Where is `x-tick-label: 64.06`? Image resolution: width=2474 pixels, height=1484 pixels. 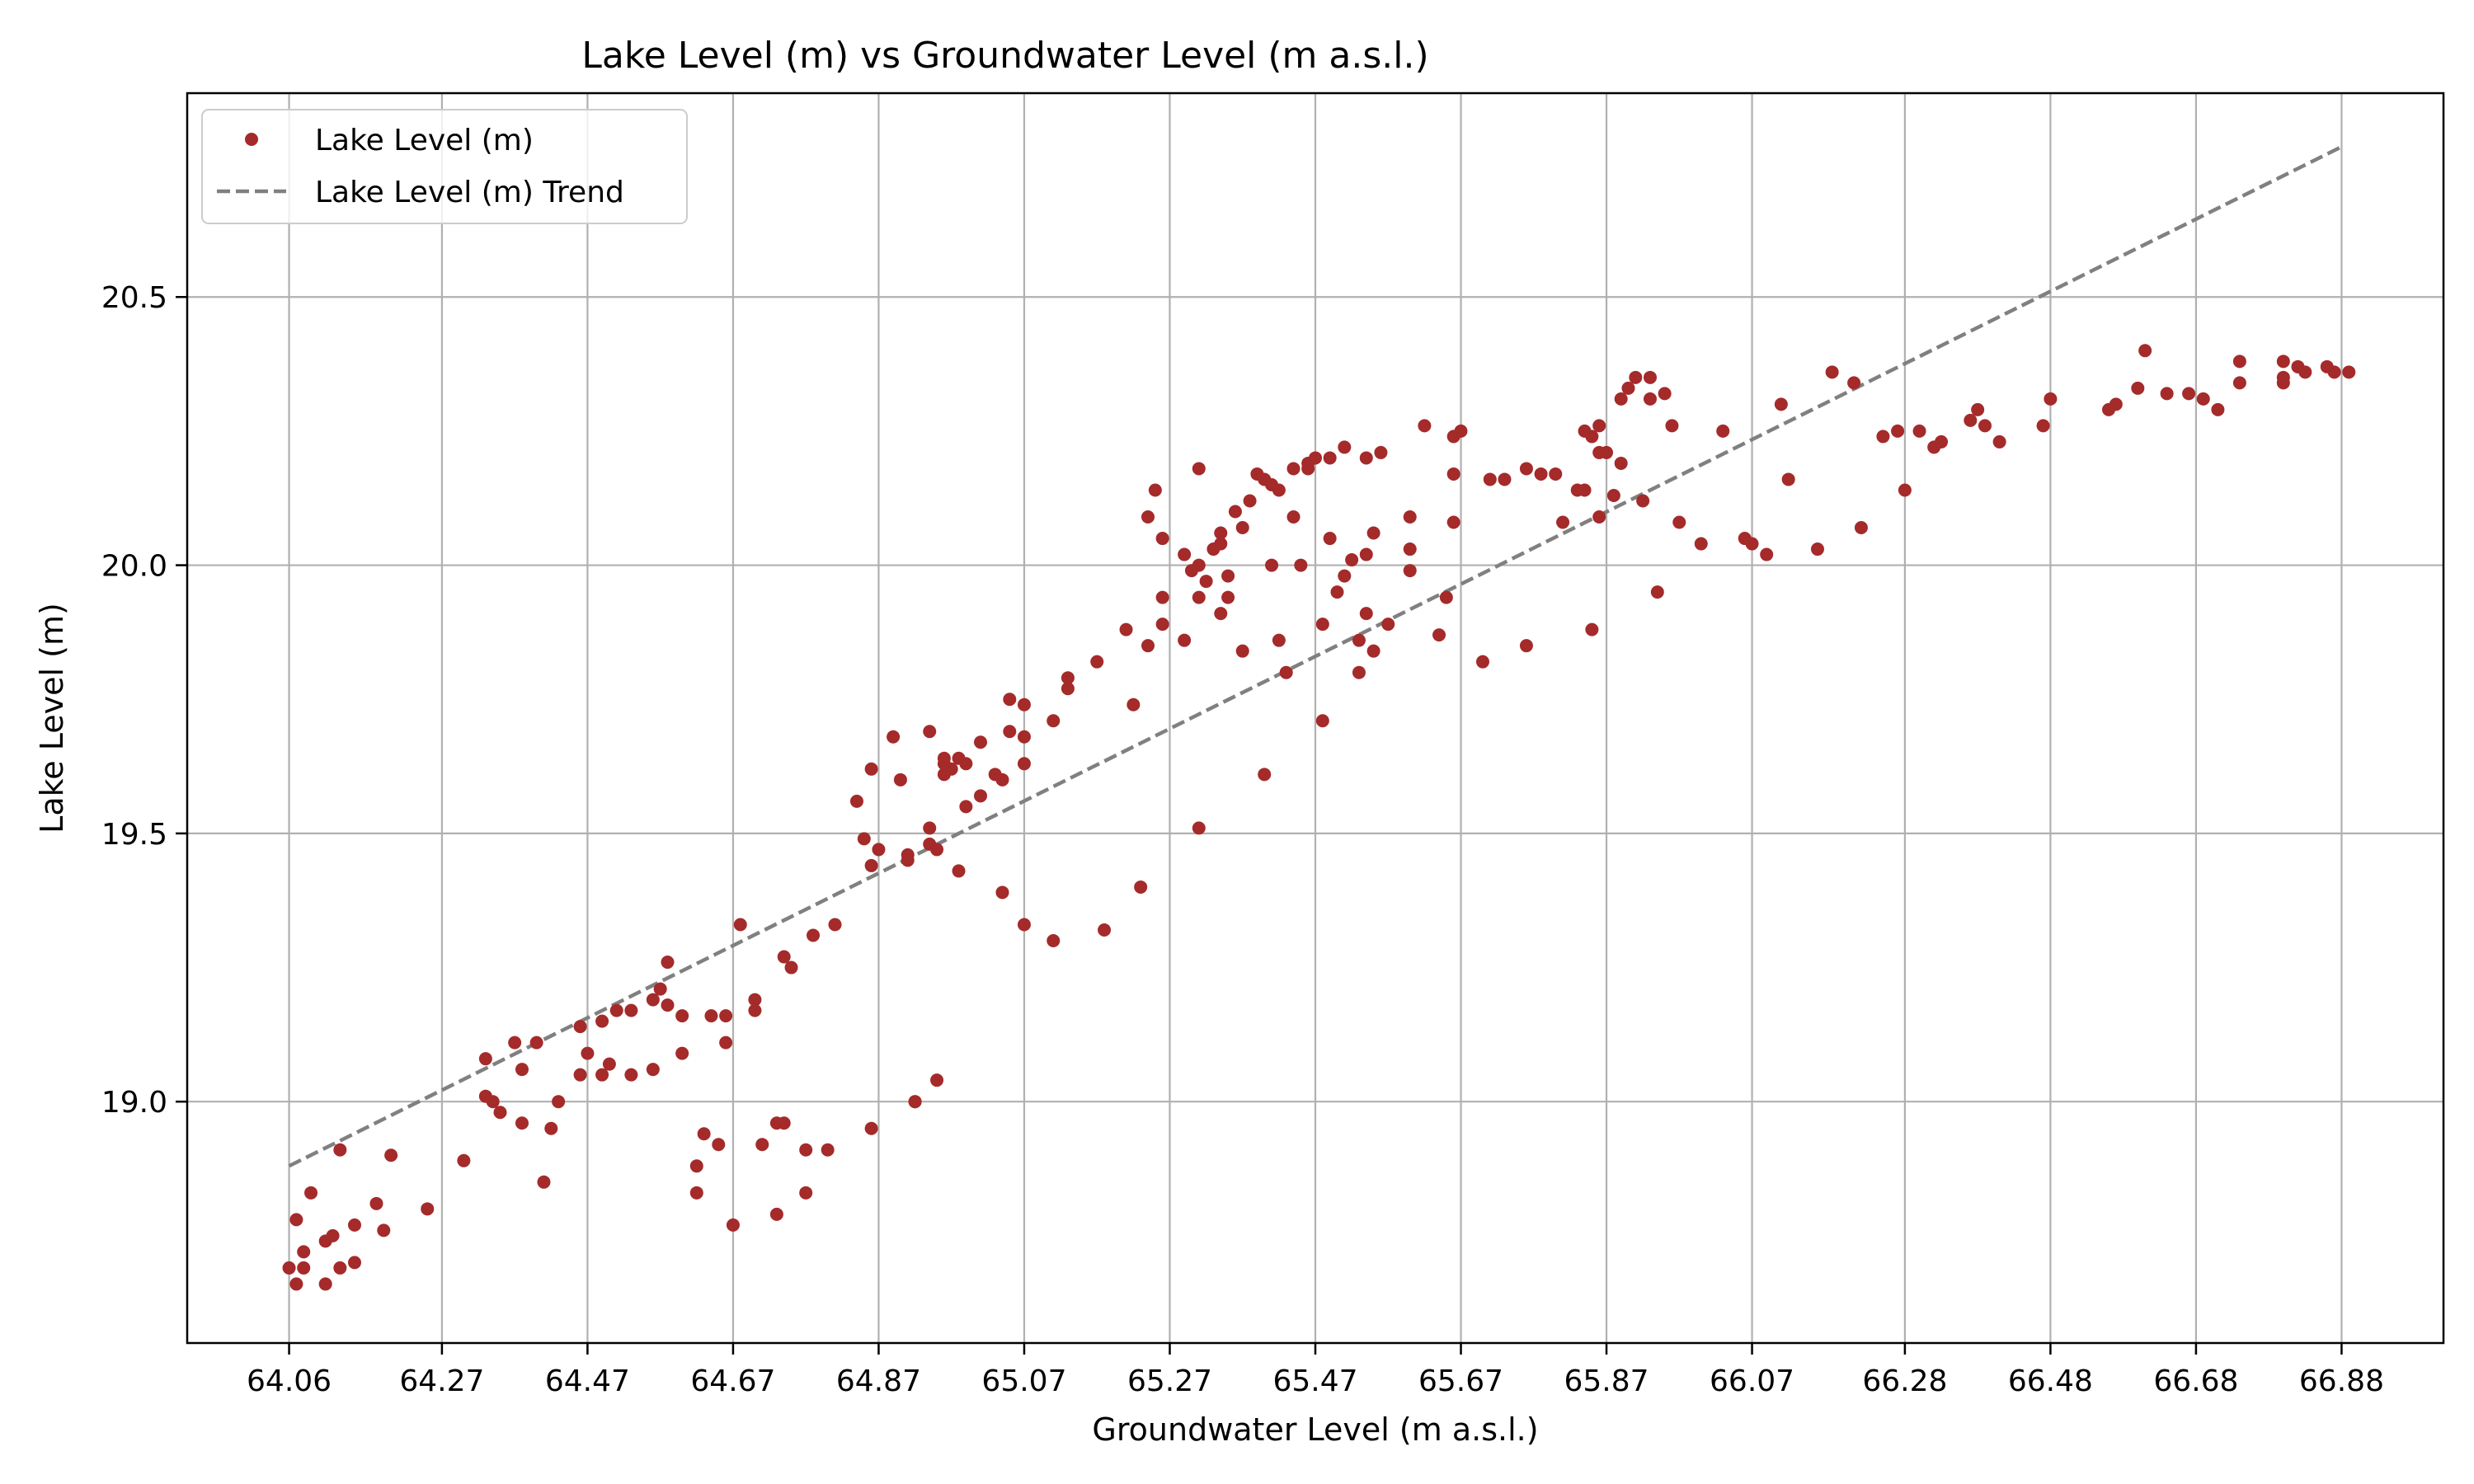 x-tick-label: 64.06 is located at coordinates (289, 1381).